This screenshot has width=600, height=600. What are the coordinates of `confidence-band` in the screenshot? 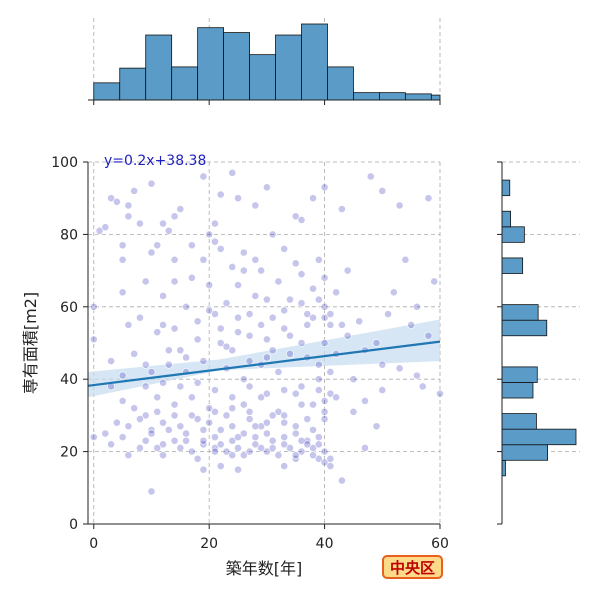 It's located at (264, 358).